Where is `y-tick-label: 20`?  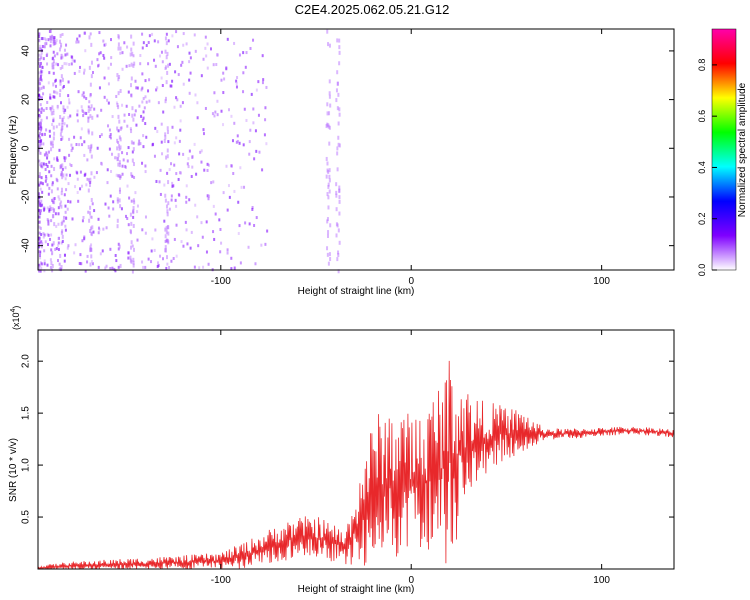
y-tick-label: 20 is located at coordinates (26, 100).